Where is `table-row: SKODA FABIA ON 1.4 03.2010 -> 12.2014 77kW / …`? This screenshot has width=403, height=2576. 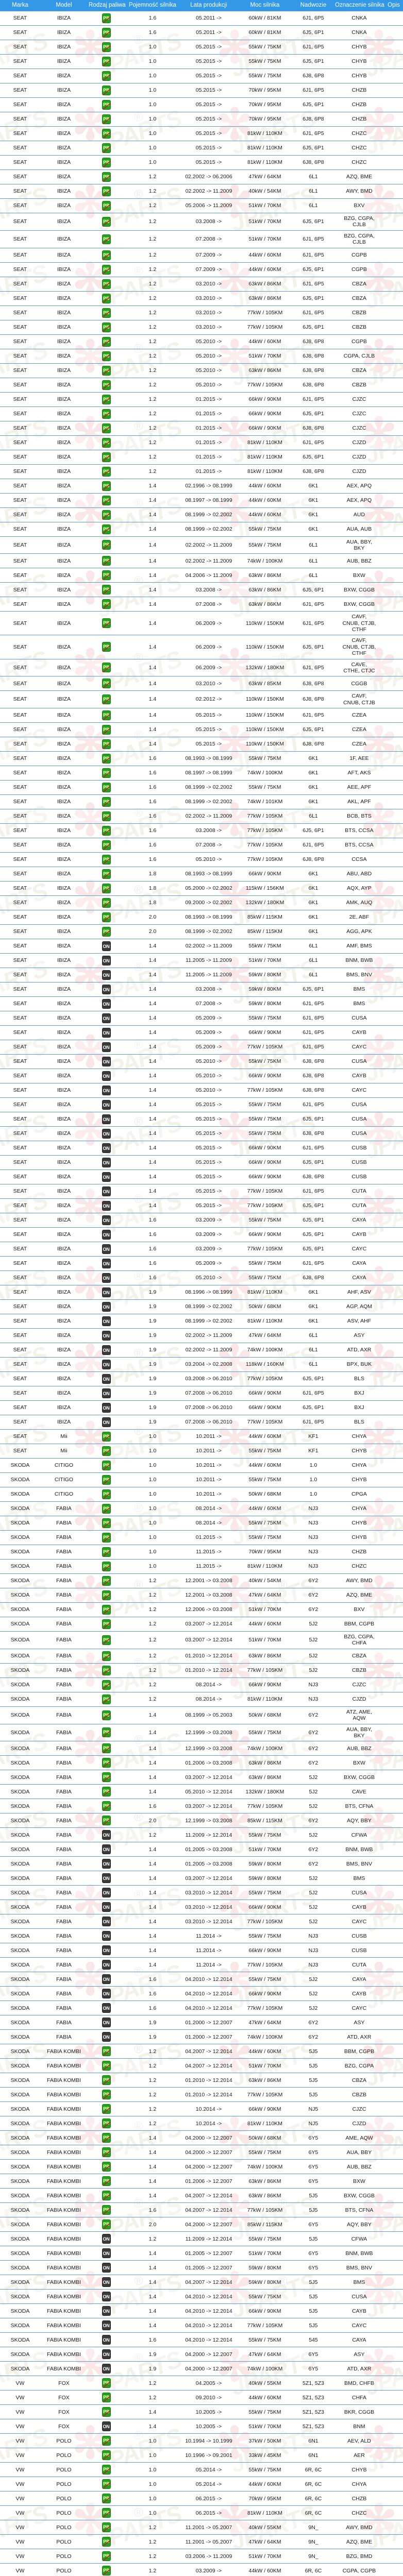 table-row: SKODA FABIA ON 1.4 03.2010 -> 12.2014 77kW / … is located at coordinates (202, 1921).